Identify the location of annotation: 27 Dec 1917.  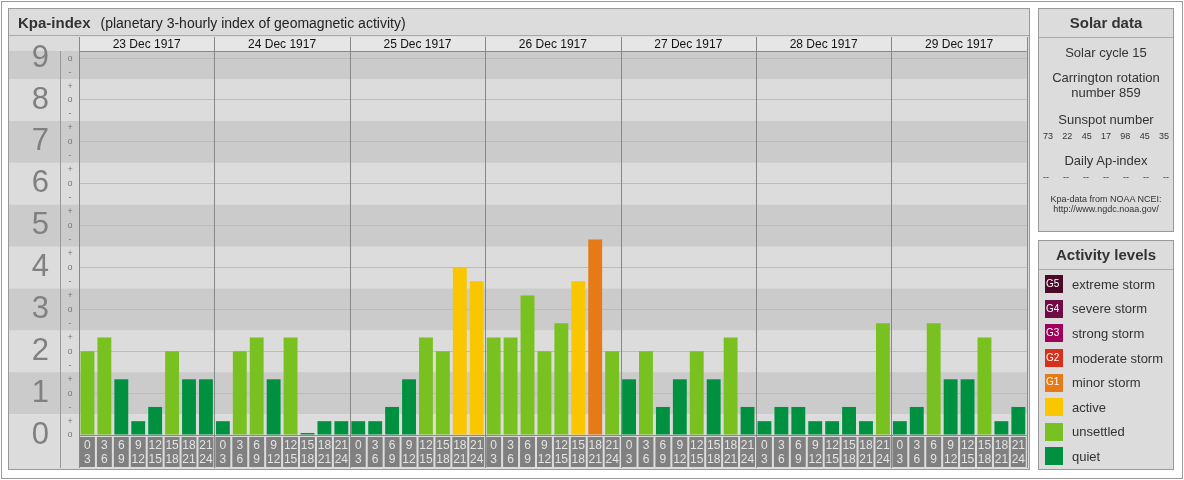
(688, 44).